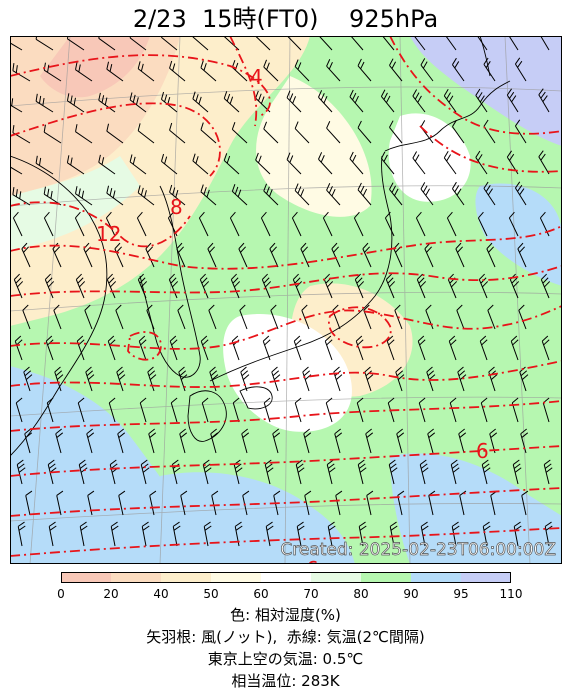 This screenshot has width=571, height=698. I want to click on colorbar-tick-label: 20, so click(111, 594).